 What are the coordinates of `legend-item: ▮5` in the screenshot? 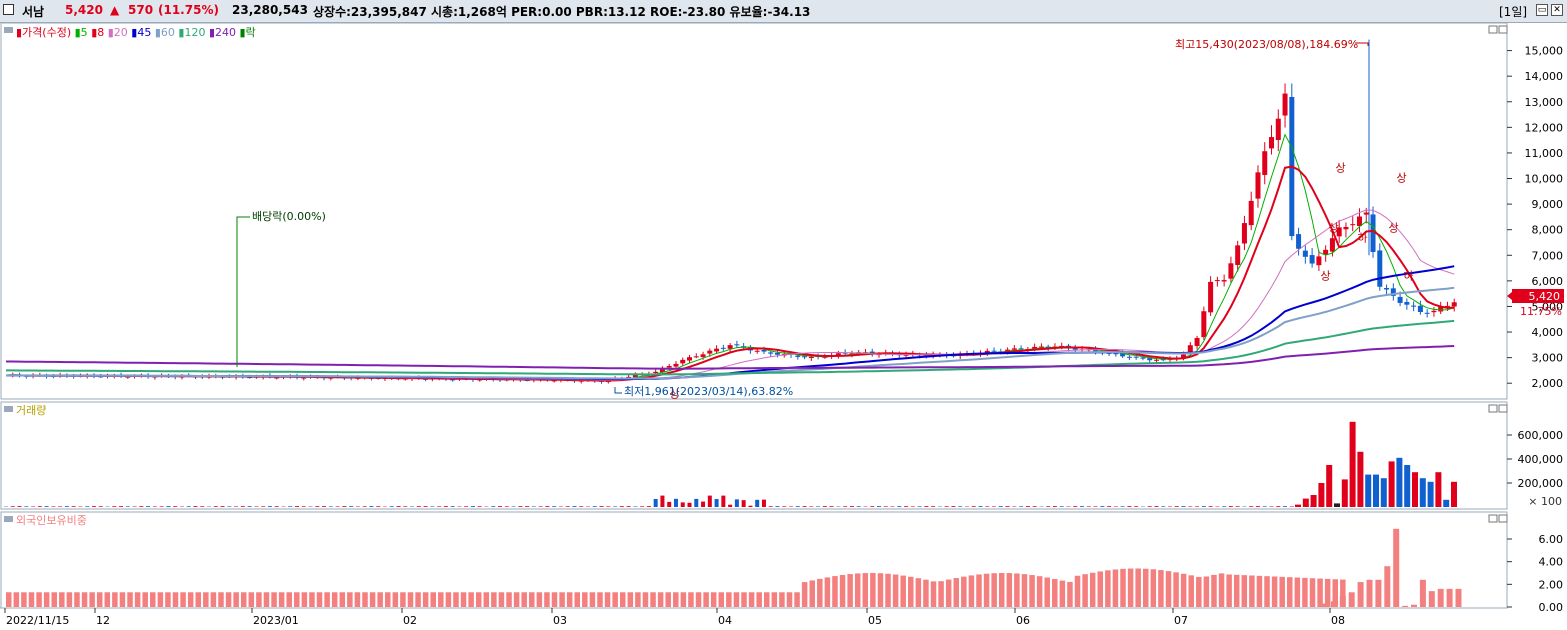 It's located at (83, 32).